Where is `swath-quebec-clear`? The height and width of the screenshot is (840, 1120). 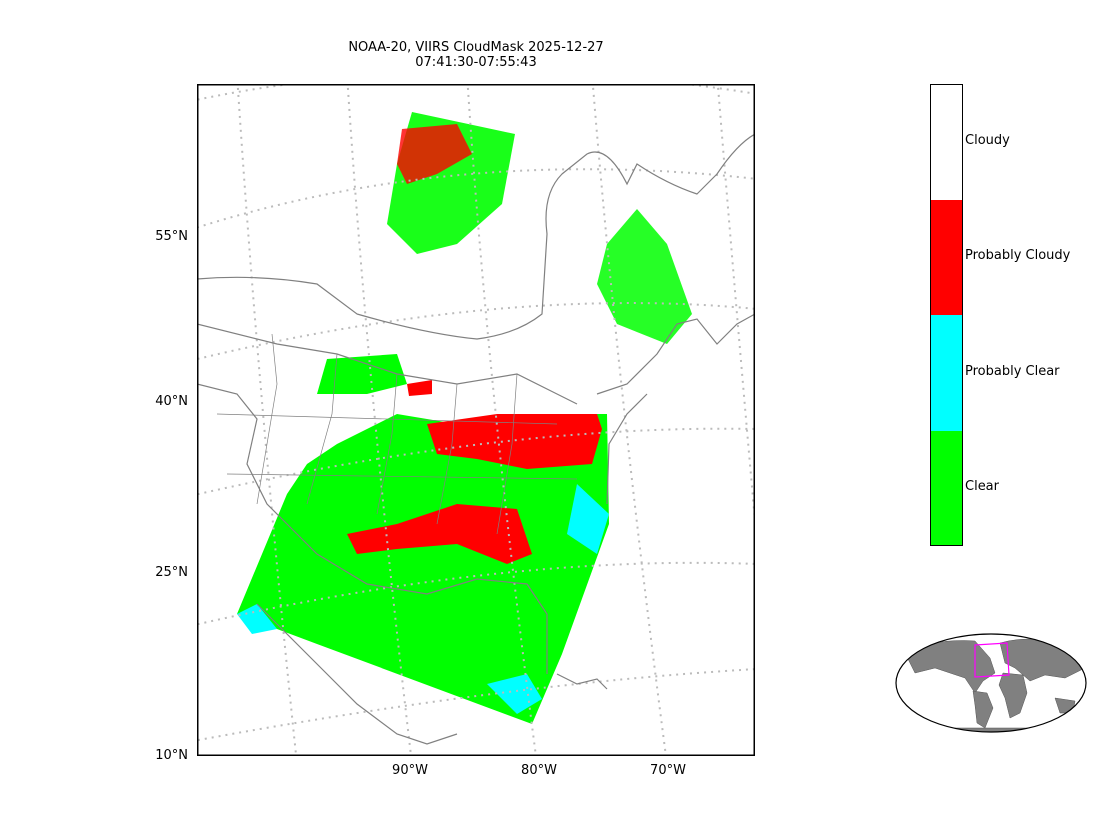
swath-quebec-clear is located at coordinates (644, 276).